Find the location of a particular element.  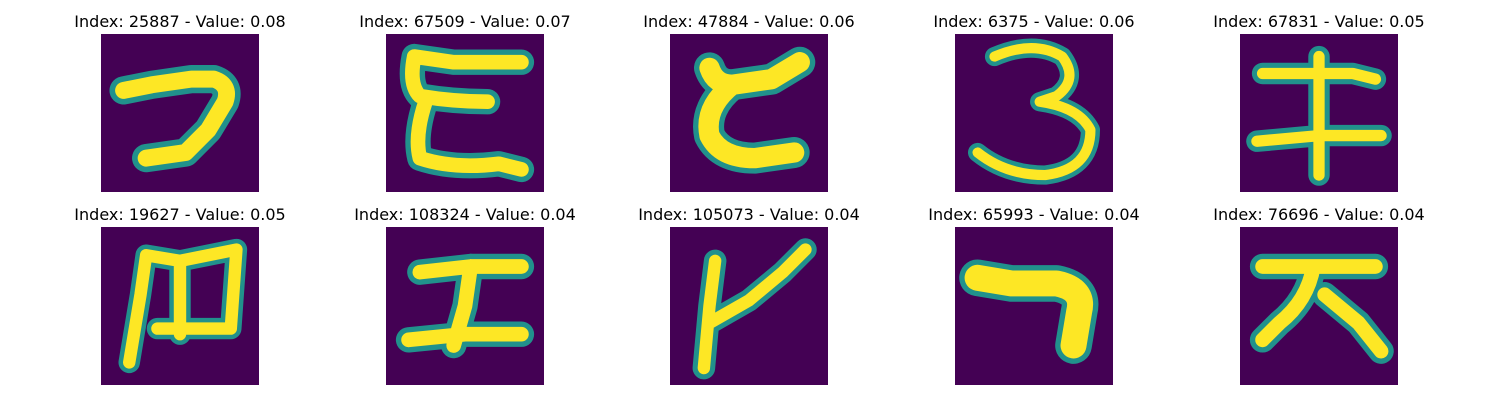

panel-title: Index: 65993 - Value: 0.04 is located at coordinates (1034, 214).